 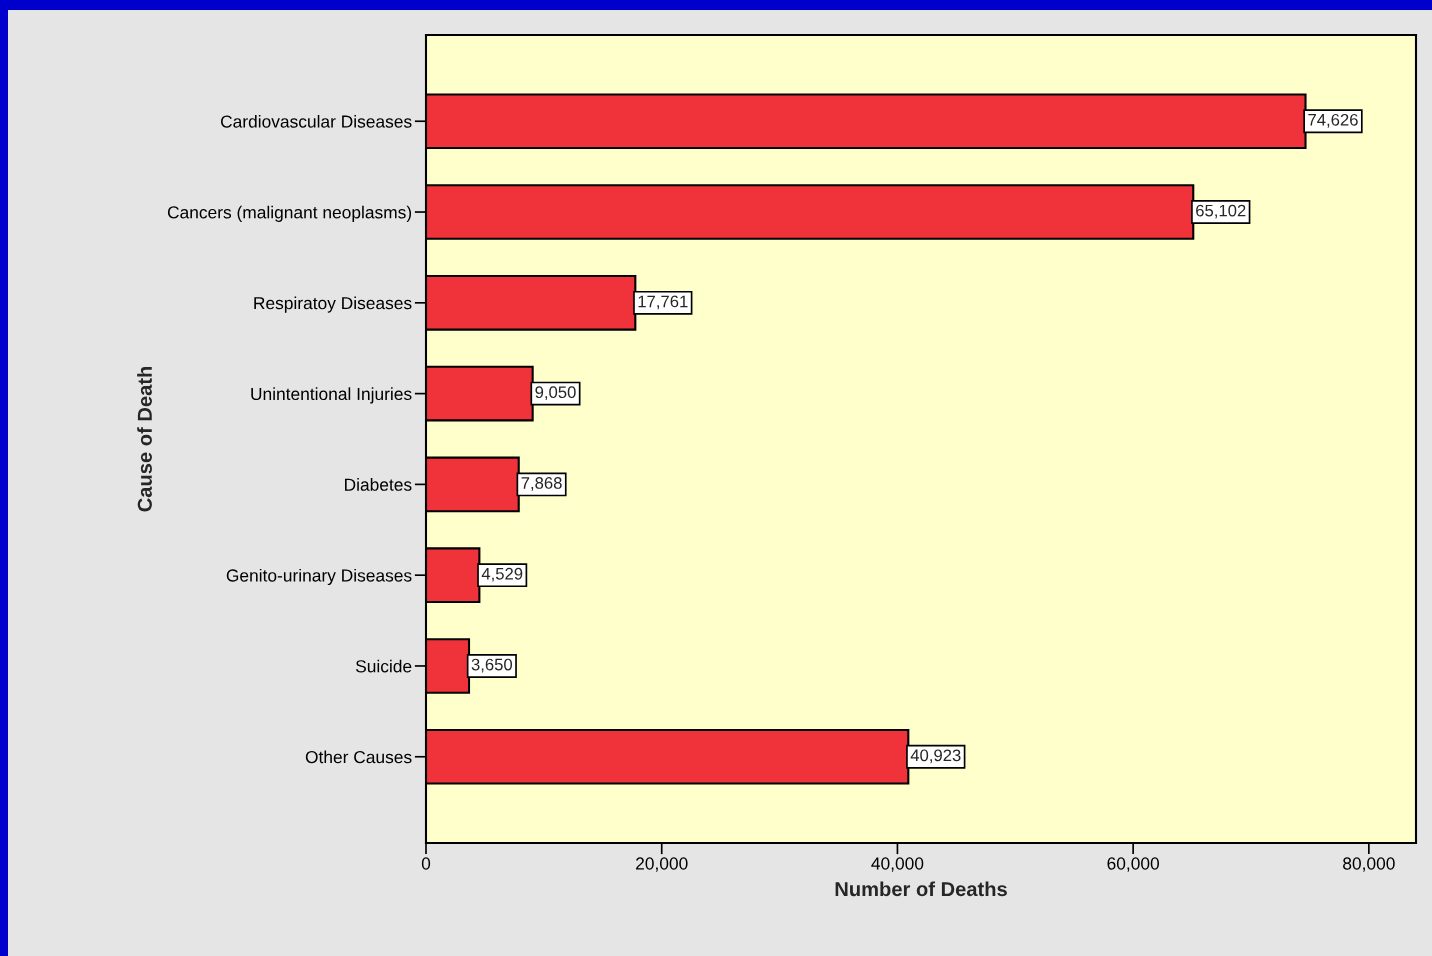 I want to click on data-label: 9,050, so click(x=555, y=393).